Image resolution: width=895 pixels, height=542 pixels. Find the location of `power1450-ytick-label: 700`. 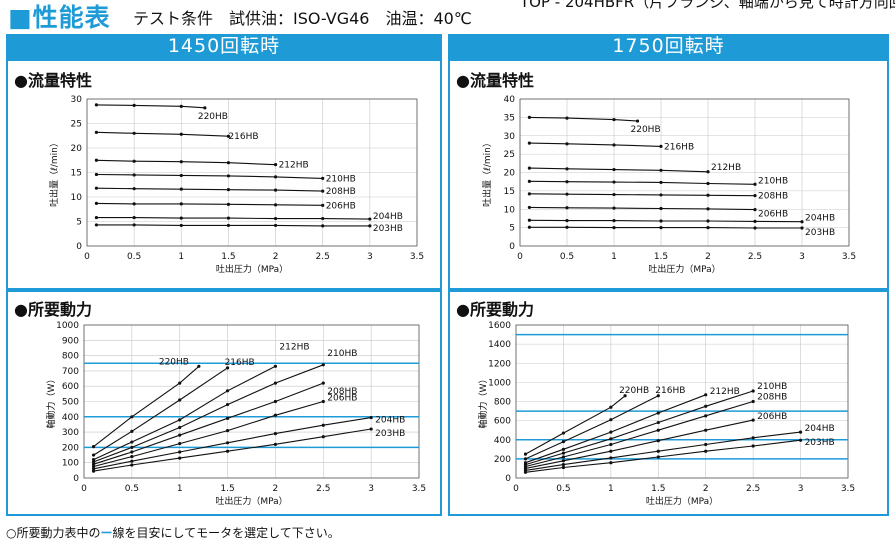

power1450-ytick-label: 700 is located at coordinates (70, 372).